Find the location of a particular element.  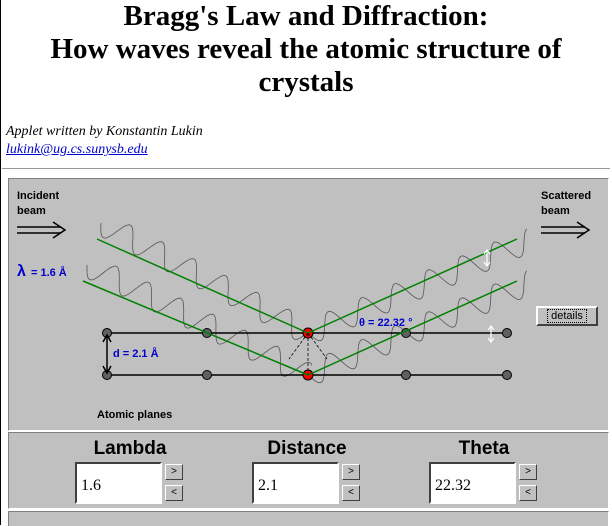

details-button-label: details is located at coordinates (567, 316).